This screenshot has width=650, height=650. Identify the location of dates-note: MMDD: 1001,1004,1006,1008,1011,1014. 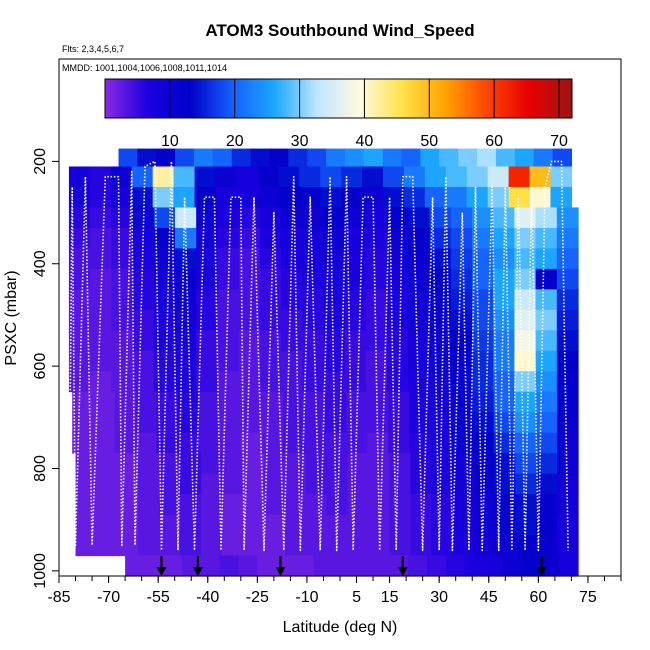
(144, 68).